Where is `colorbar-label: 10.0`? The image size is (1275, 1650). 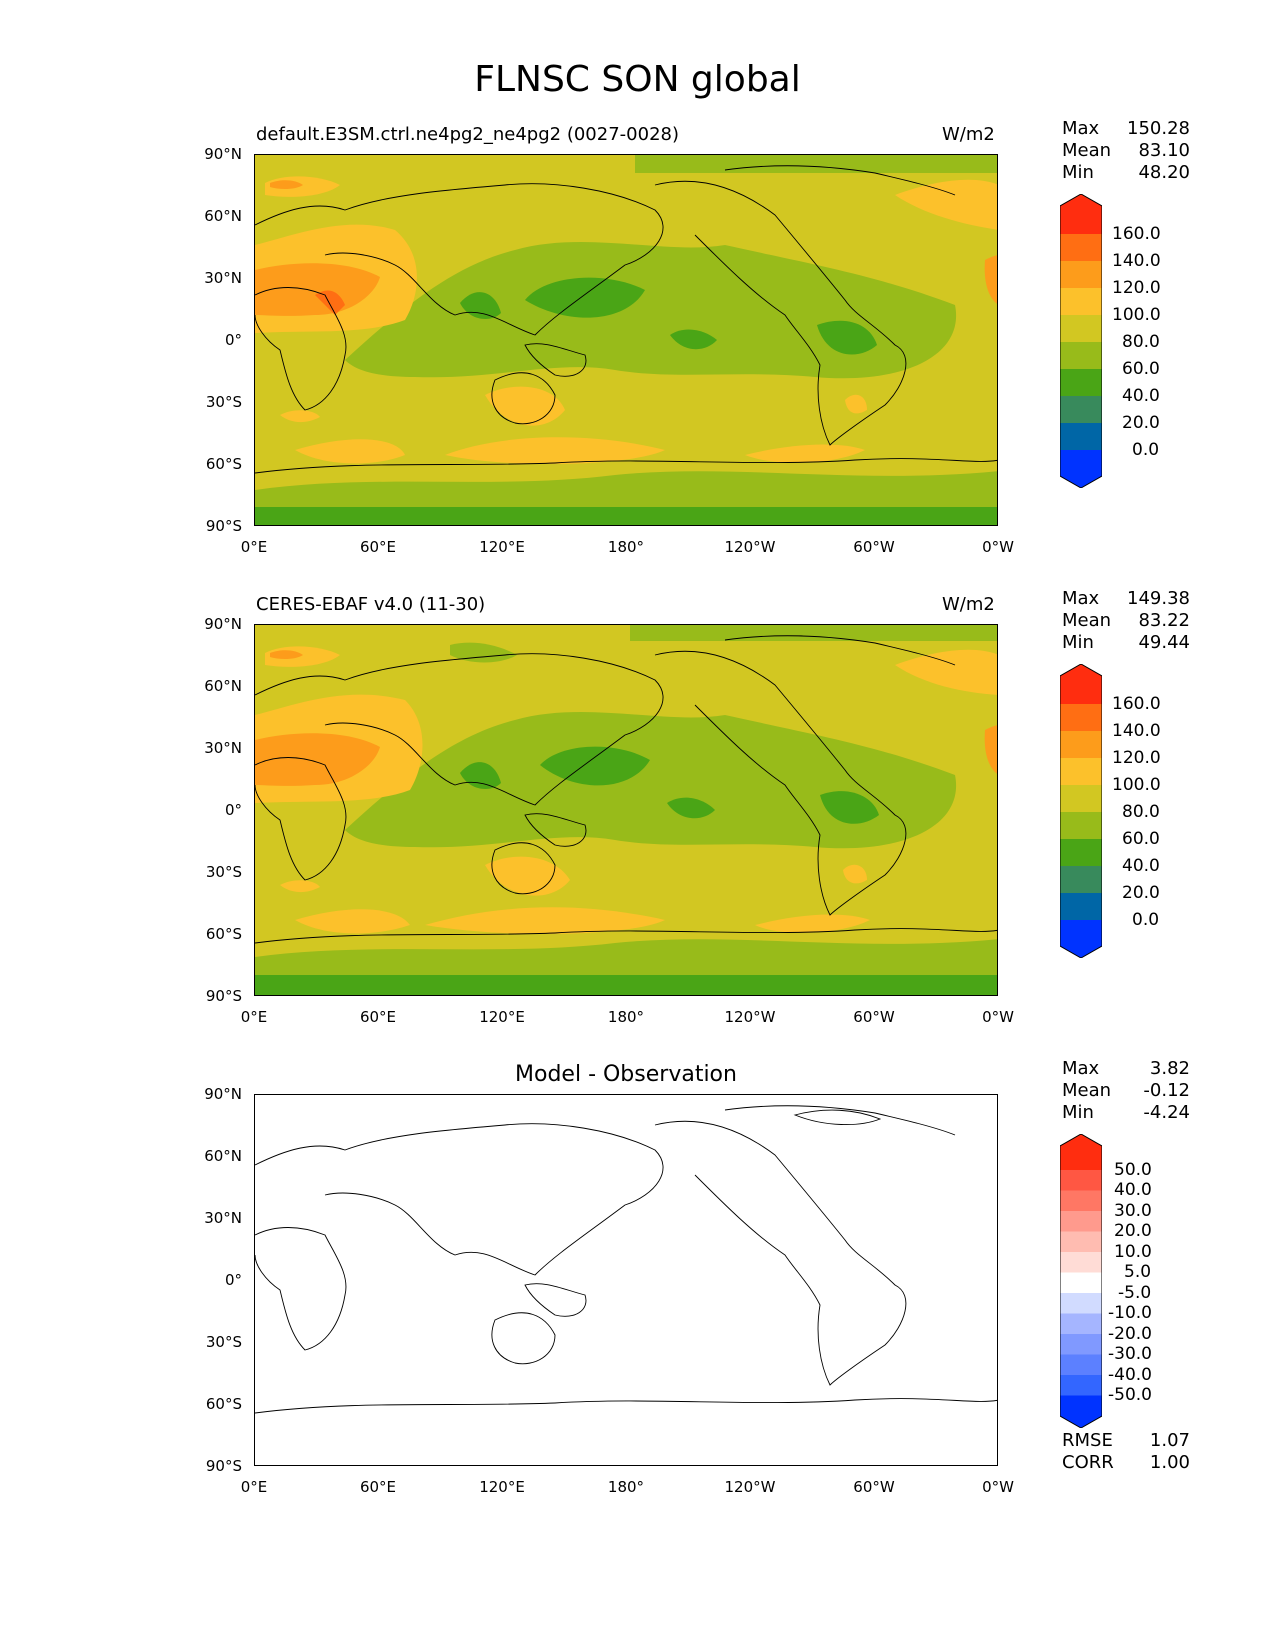 colorbar-label: 10.0 is located at coordinates (1133, 1252).